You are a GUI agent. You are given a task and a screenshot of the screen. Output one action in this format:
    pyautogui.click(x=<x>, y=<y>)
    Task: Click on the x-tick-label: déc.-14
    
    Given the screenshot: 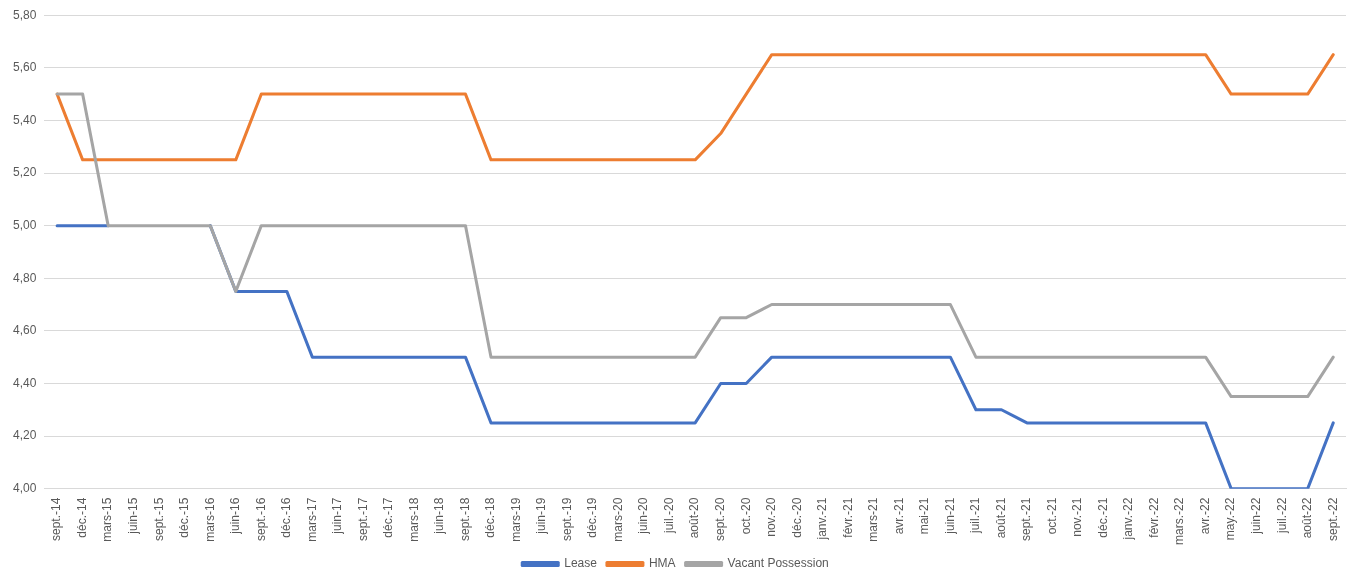 What is the action you would take?
    pyautogui.click(x=81, y=517)
    